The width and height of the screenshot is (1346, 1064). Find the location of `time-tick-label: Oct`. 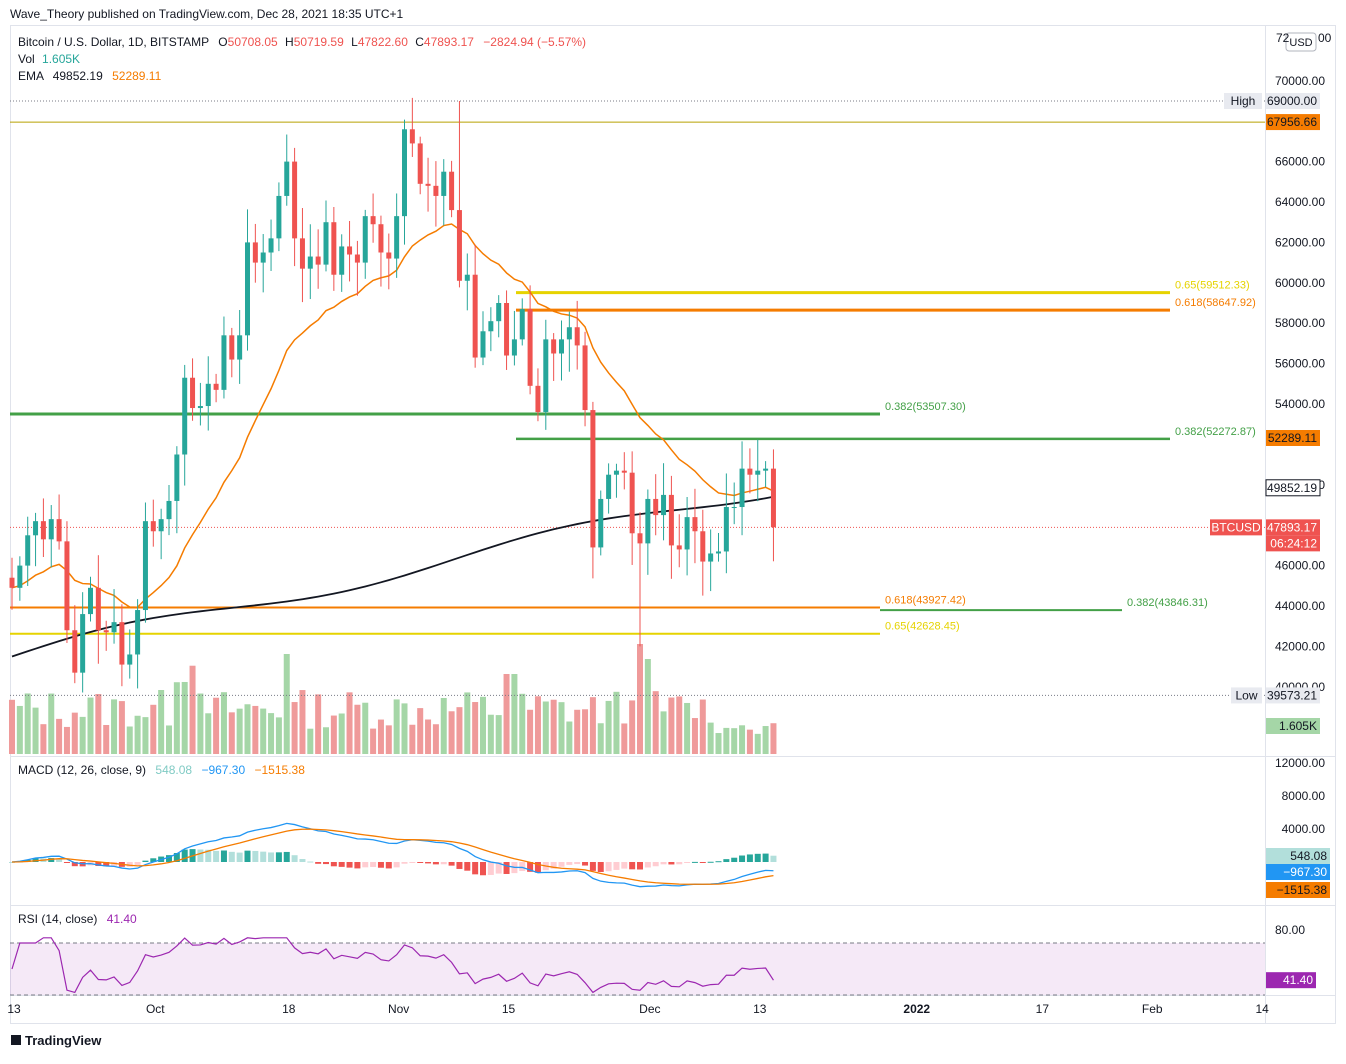

time-tick-label: Oct is located at coordinates (155, 1009).